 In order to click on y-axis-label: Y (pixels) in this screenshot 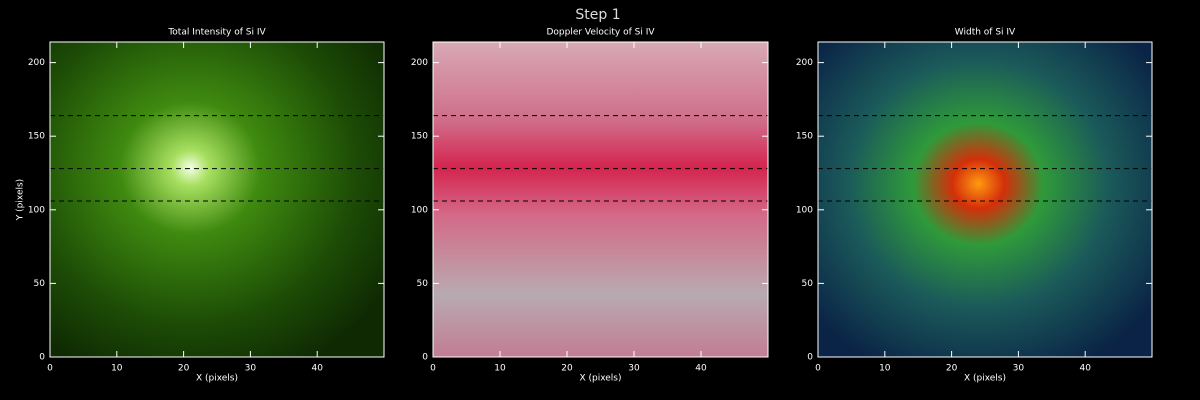, I will do `click(21, 200)`.